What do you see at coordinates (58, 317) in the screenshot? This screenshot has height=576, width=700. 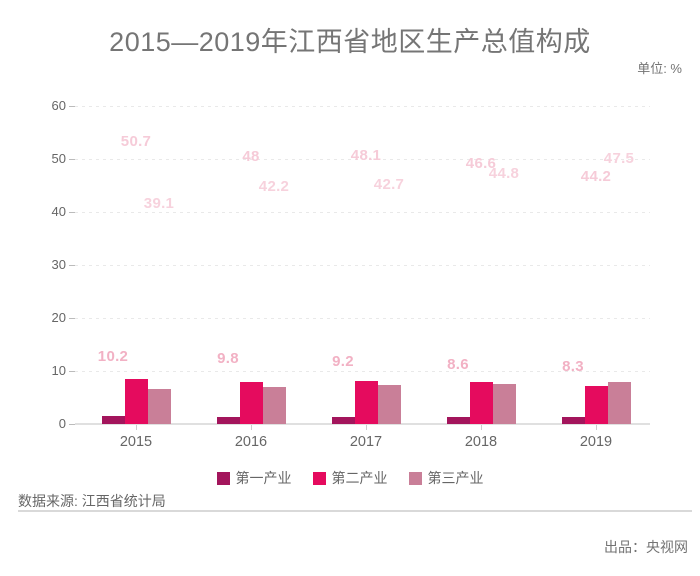 I see `y-axis-tick-label: 20` at bounding box center [58, 317].